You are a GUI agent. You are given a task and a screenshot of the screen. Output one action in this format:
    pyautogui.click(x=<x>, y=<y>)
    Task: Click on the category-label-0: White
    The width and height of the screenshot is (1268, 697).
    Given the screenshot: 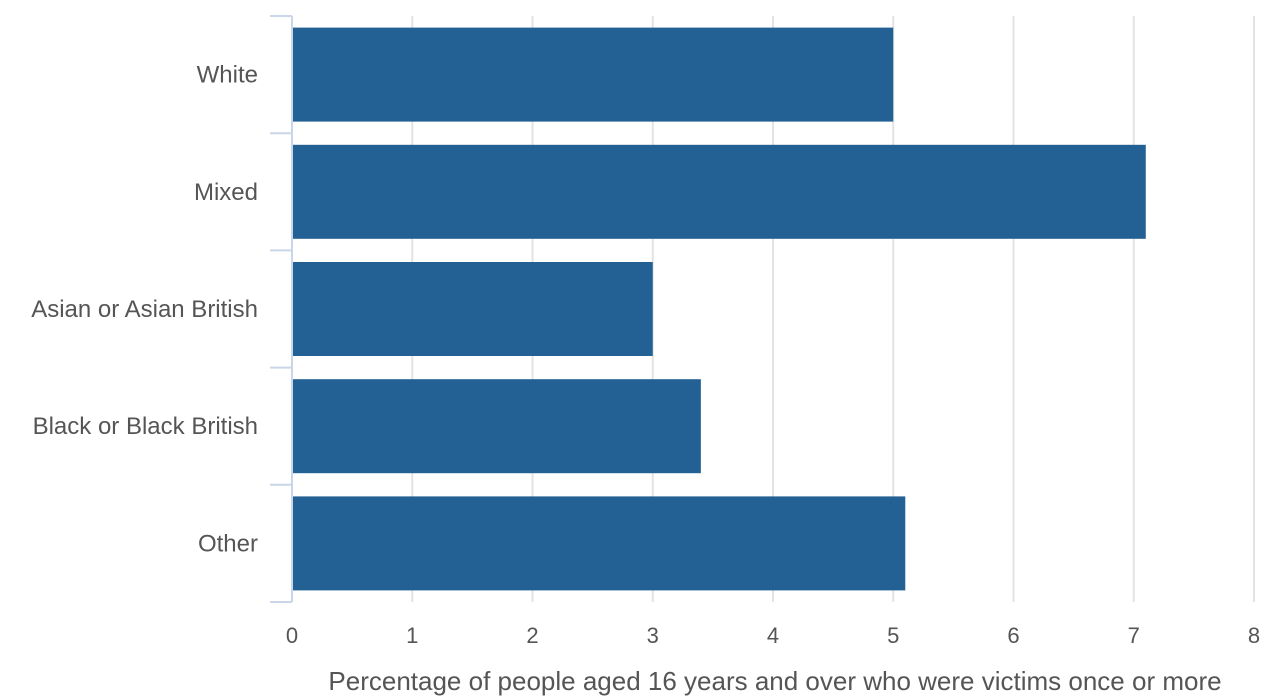 What is the action you would take?
    pyautogui.click(x=227, y=75)
    